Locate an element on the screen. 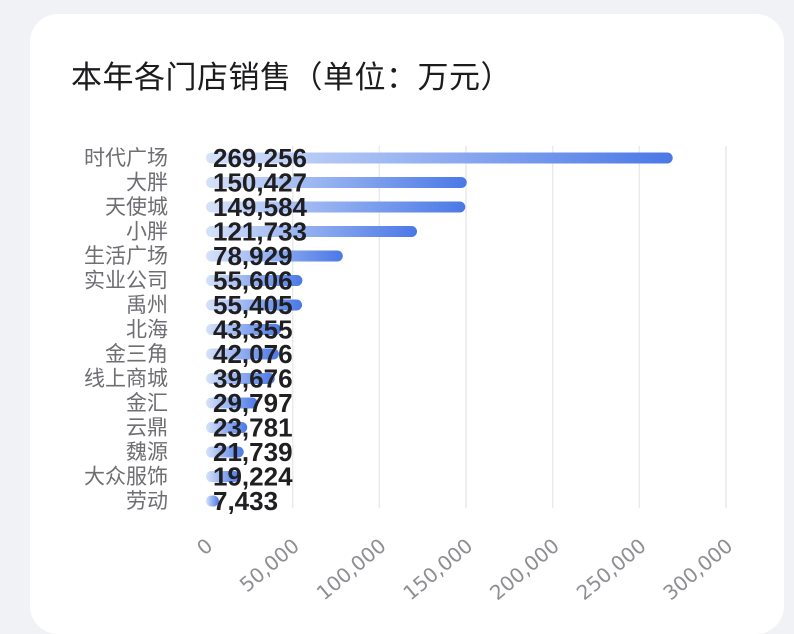 The image size is (794, 634). data-label: 42,076 is located at coordinates (253, 354).